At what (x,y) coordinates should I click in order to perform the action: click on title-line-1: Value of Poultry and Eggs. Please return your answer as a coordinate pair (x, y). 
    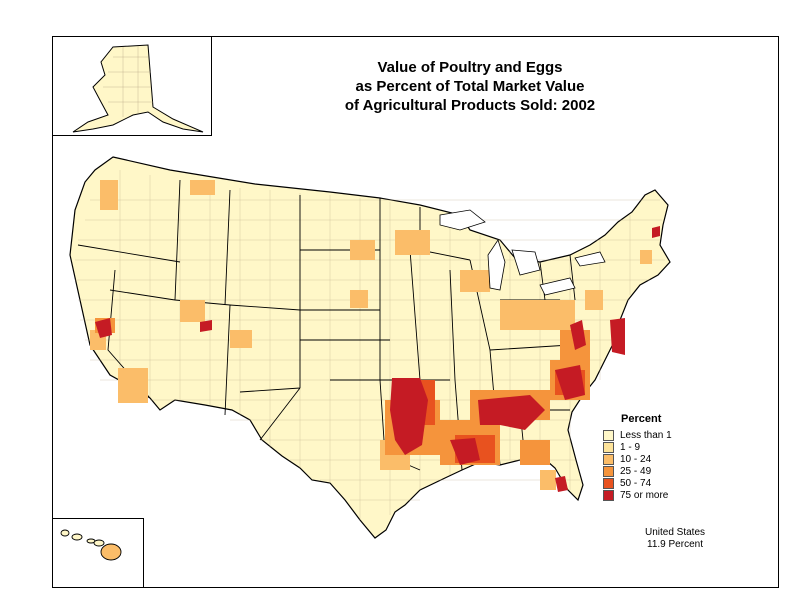
    Looking at the image, I should click on (470, 67).